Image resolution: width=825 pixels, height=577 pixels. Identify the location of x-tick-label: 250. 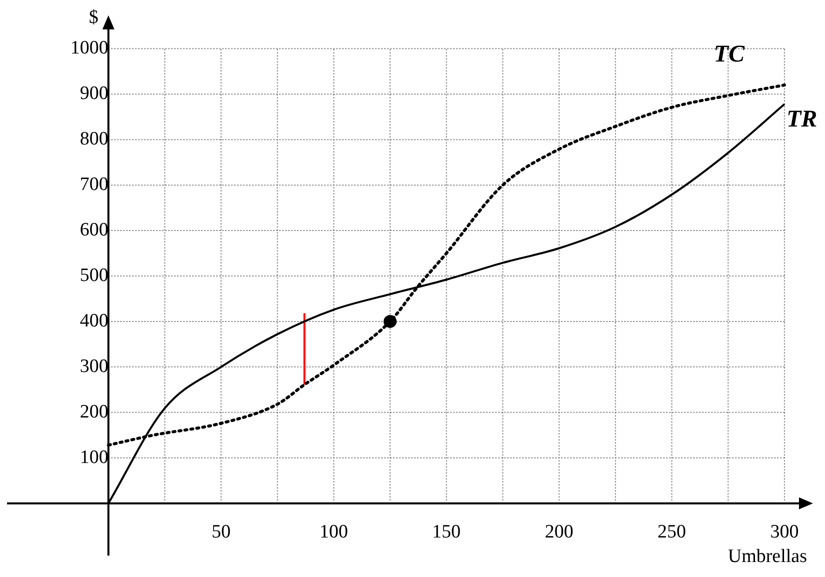
(672, 532).